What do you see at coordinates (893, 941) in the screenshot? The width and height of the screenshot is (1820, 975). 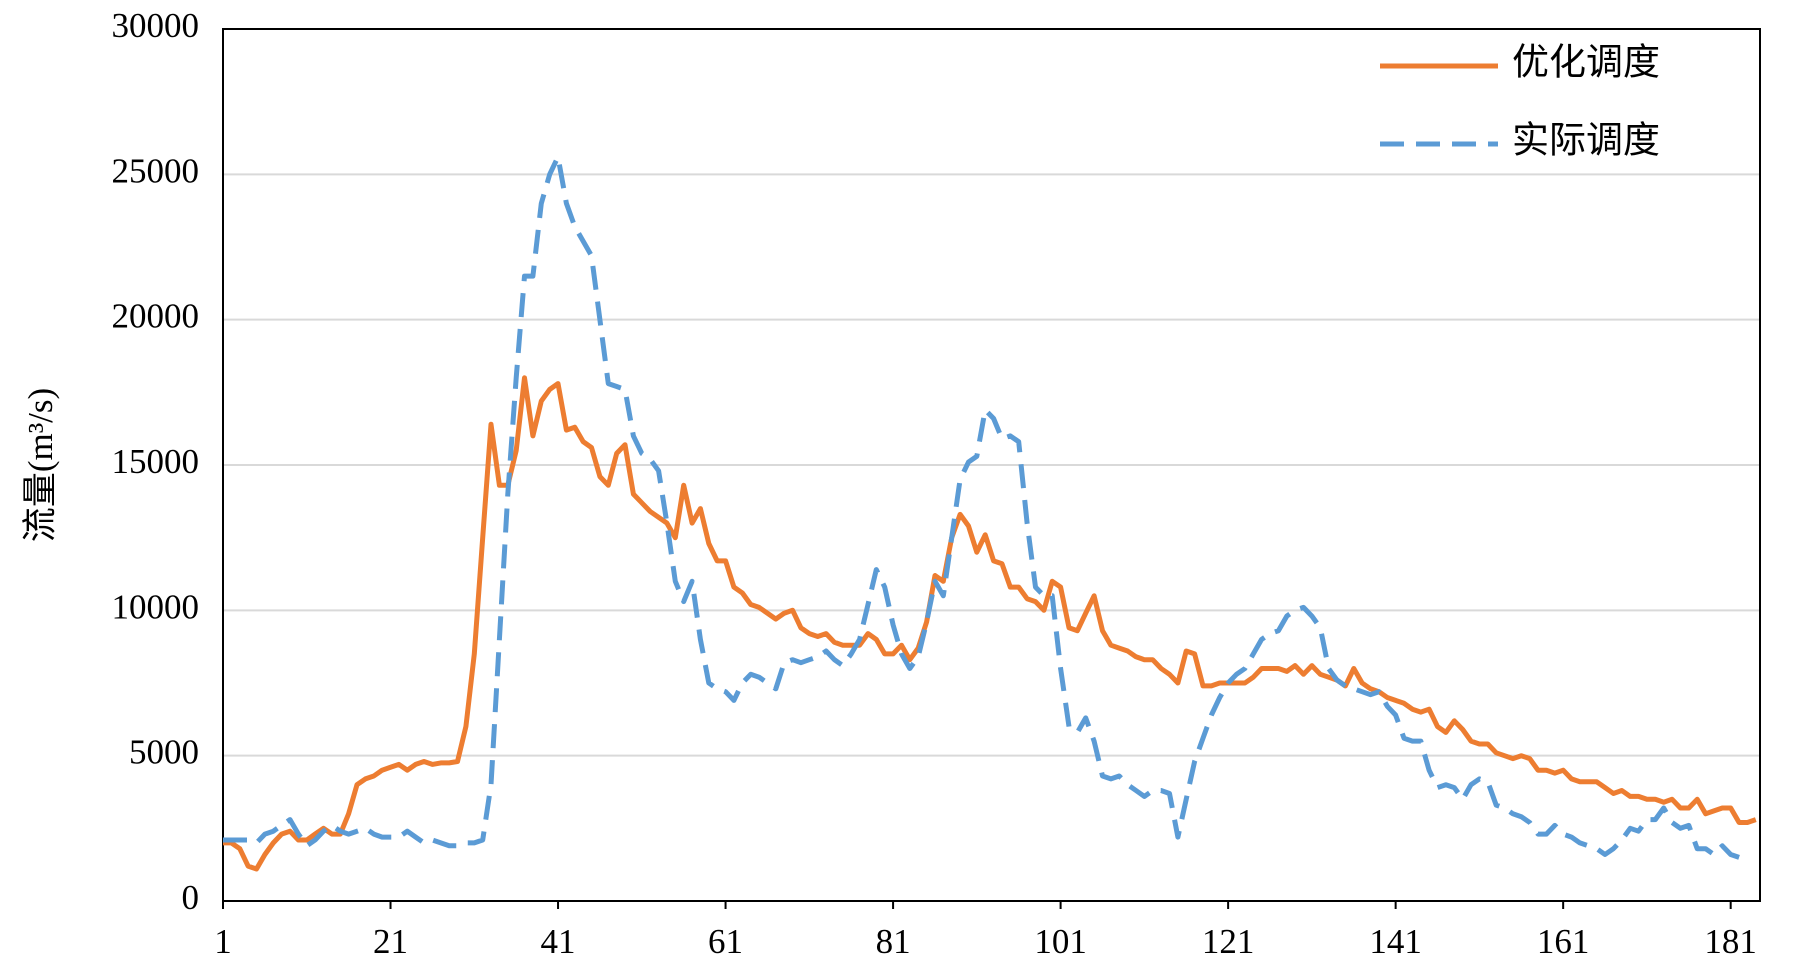 I see `x-tick-label: 81` at bounding box center [893, 941].